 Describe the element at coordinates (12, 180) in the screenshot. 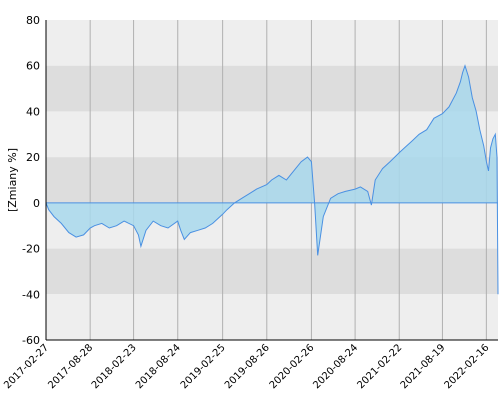

I see `y-axis-label: [Zmiany %]` at that location.